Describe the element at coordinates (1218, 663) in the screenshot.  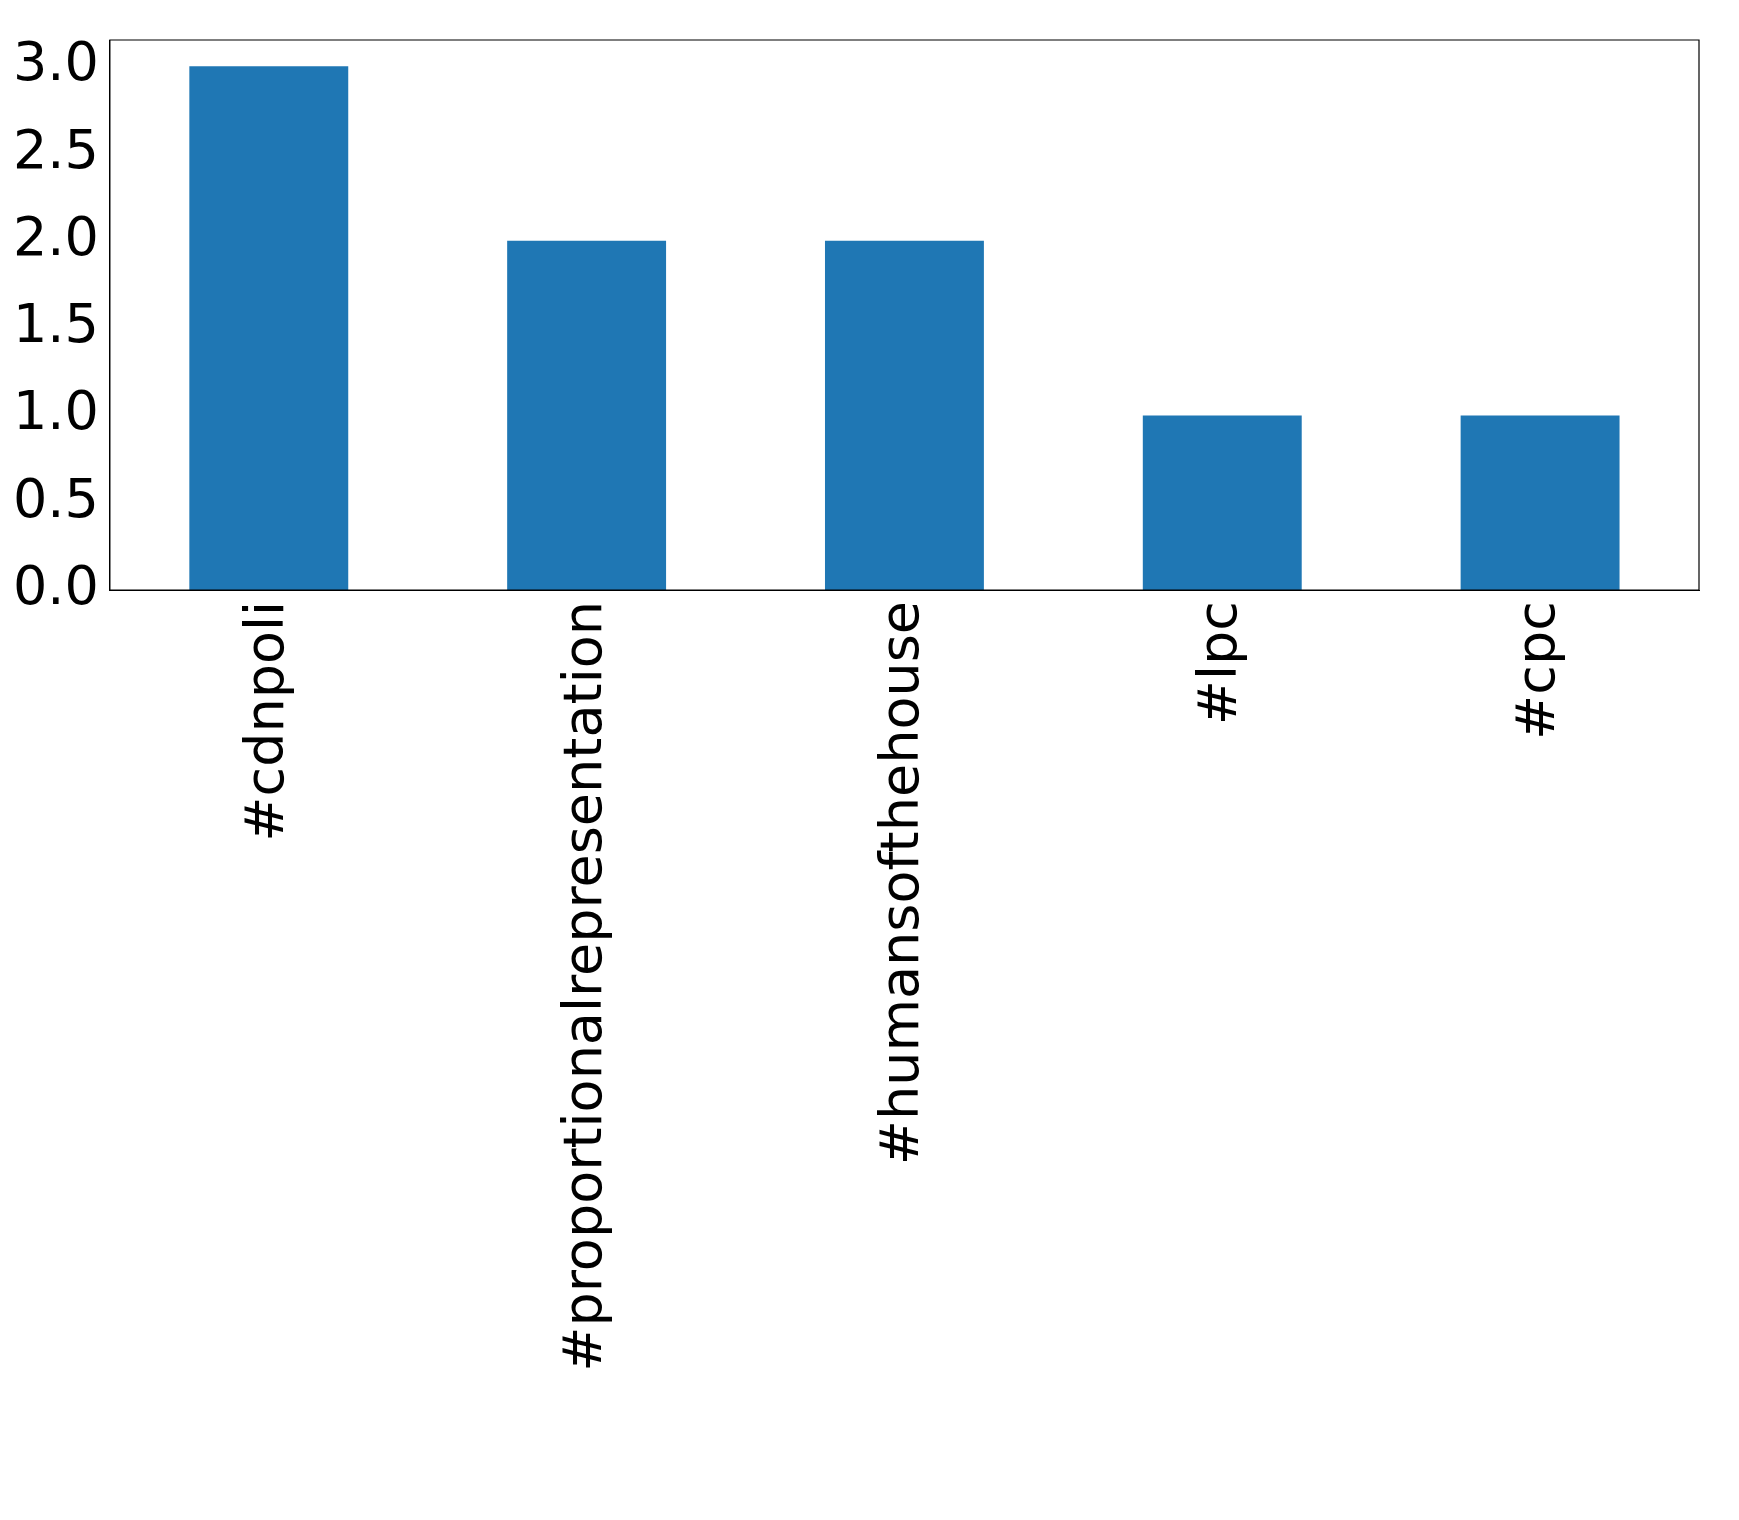
I see `x-tick-label: #lpc` at that location.